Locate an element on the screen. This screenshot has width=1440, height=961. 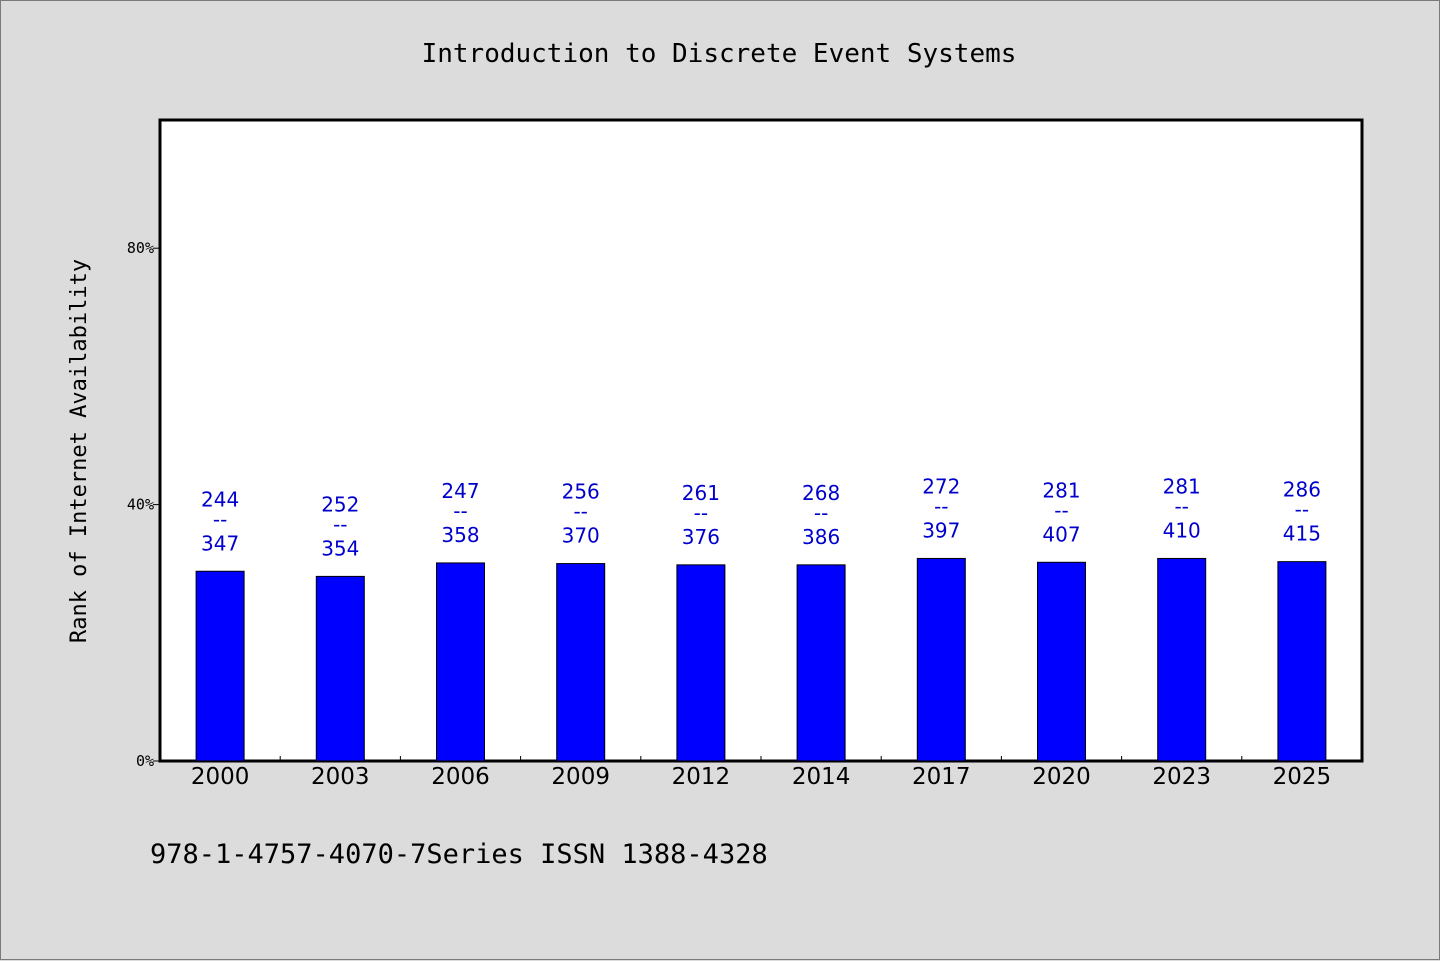
x-tick-label: 2017 is located at coordinates (941, 777).